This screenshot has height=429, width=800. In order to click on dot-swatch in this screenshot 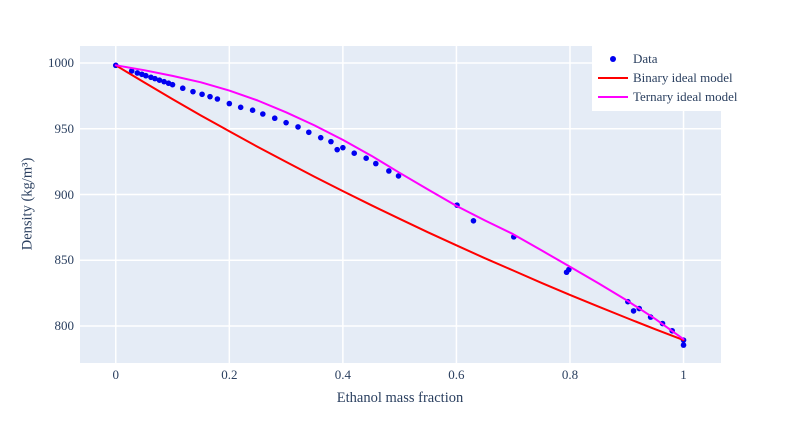, I will do `click(612, 58)`.